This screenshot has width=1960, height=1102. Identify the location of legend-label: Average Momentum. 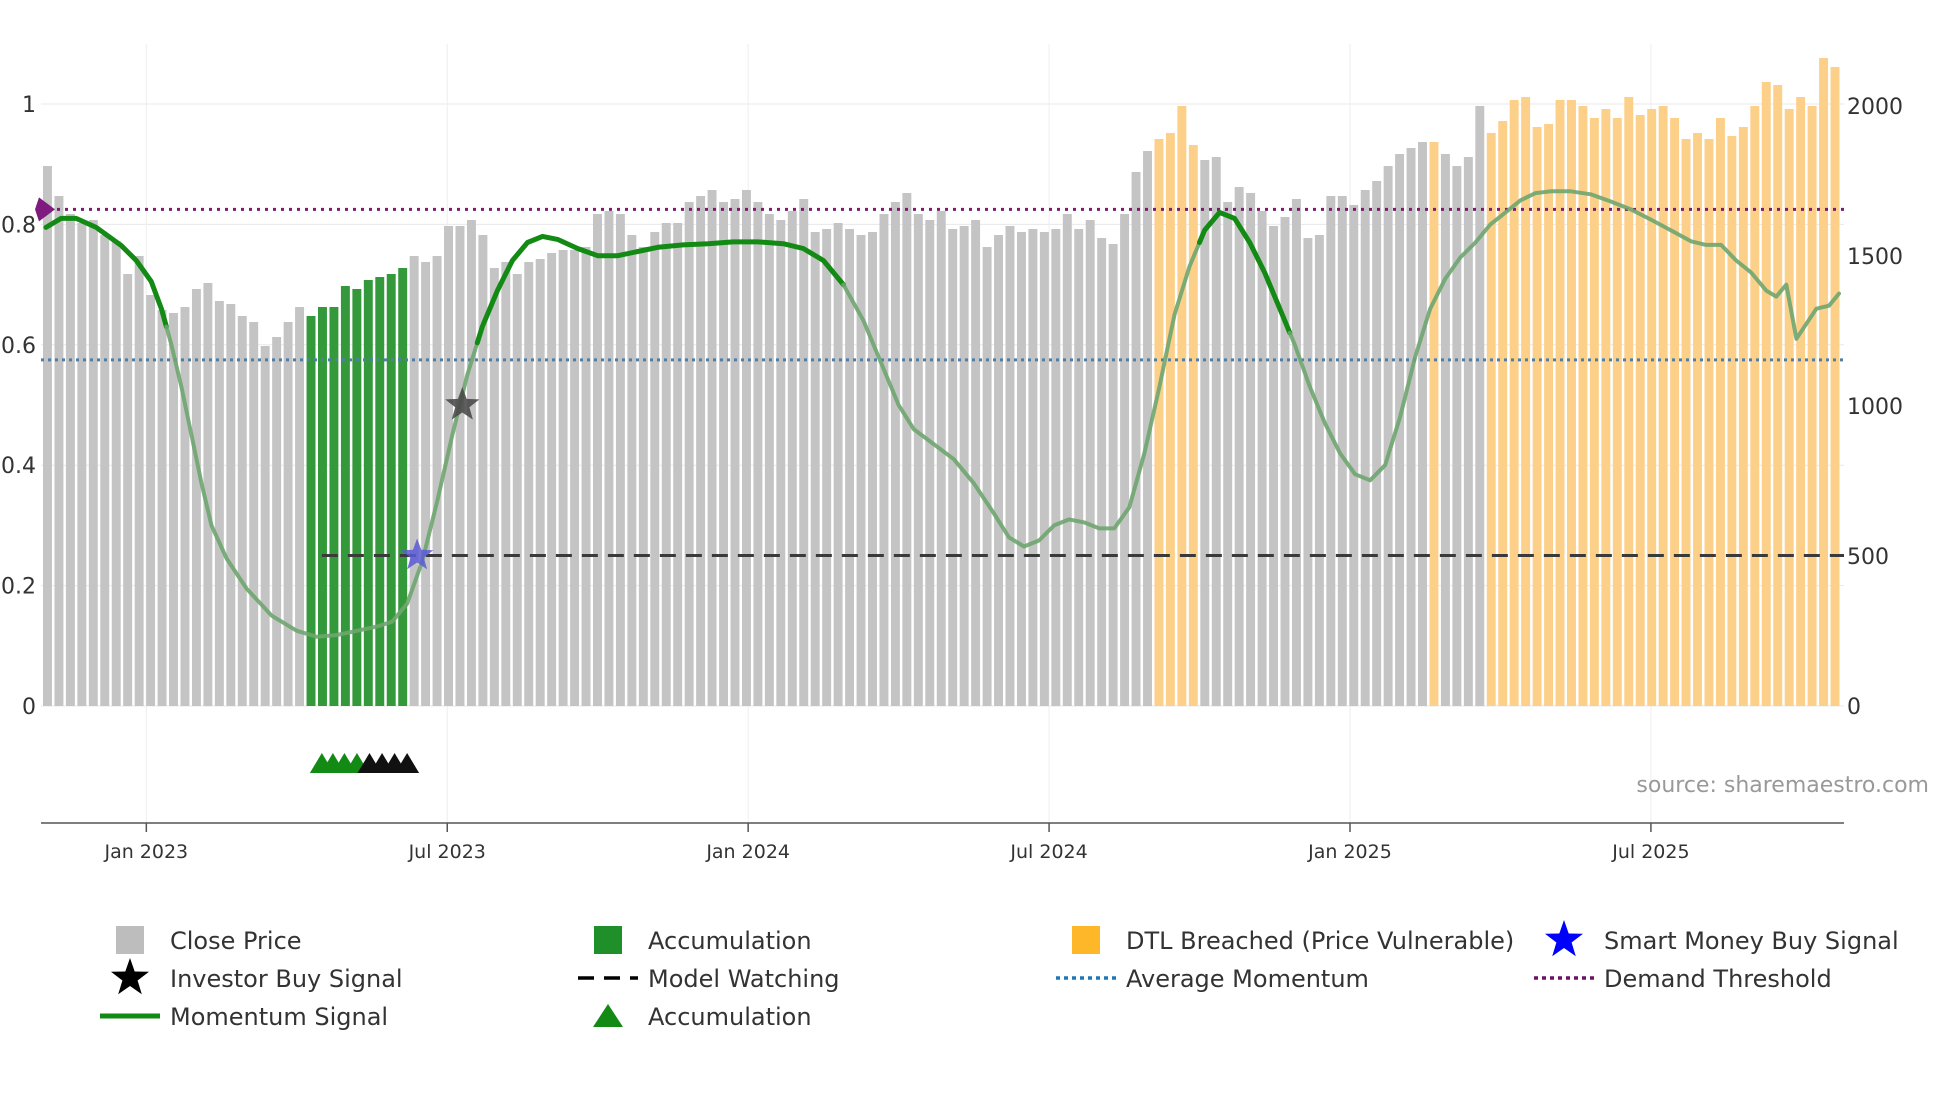
(1247, 979).